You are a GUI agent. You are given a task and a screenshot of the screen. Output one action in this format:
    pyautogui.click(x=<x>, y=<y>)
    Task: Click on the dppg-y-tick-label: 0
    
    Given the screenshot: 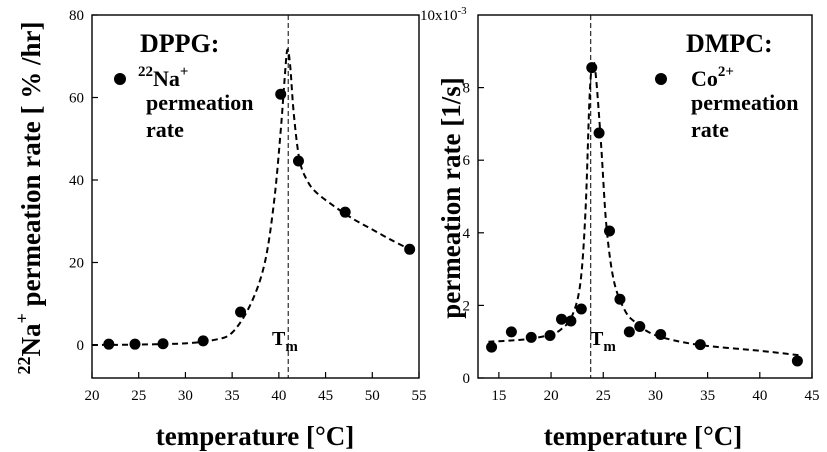 What is the action you would take?
    pyautogui.click(x=81, y=346)
    